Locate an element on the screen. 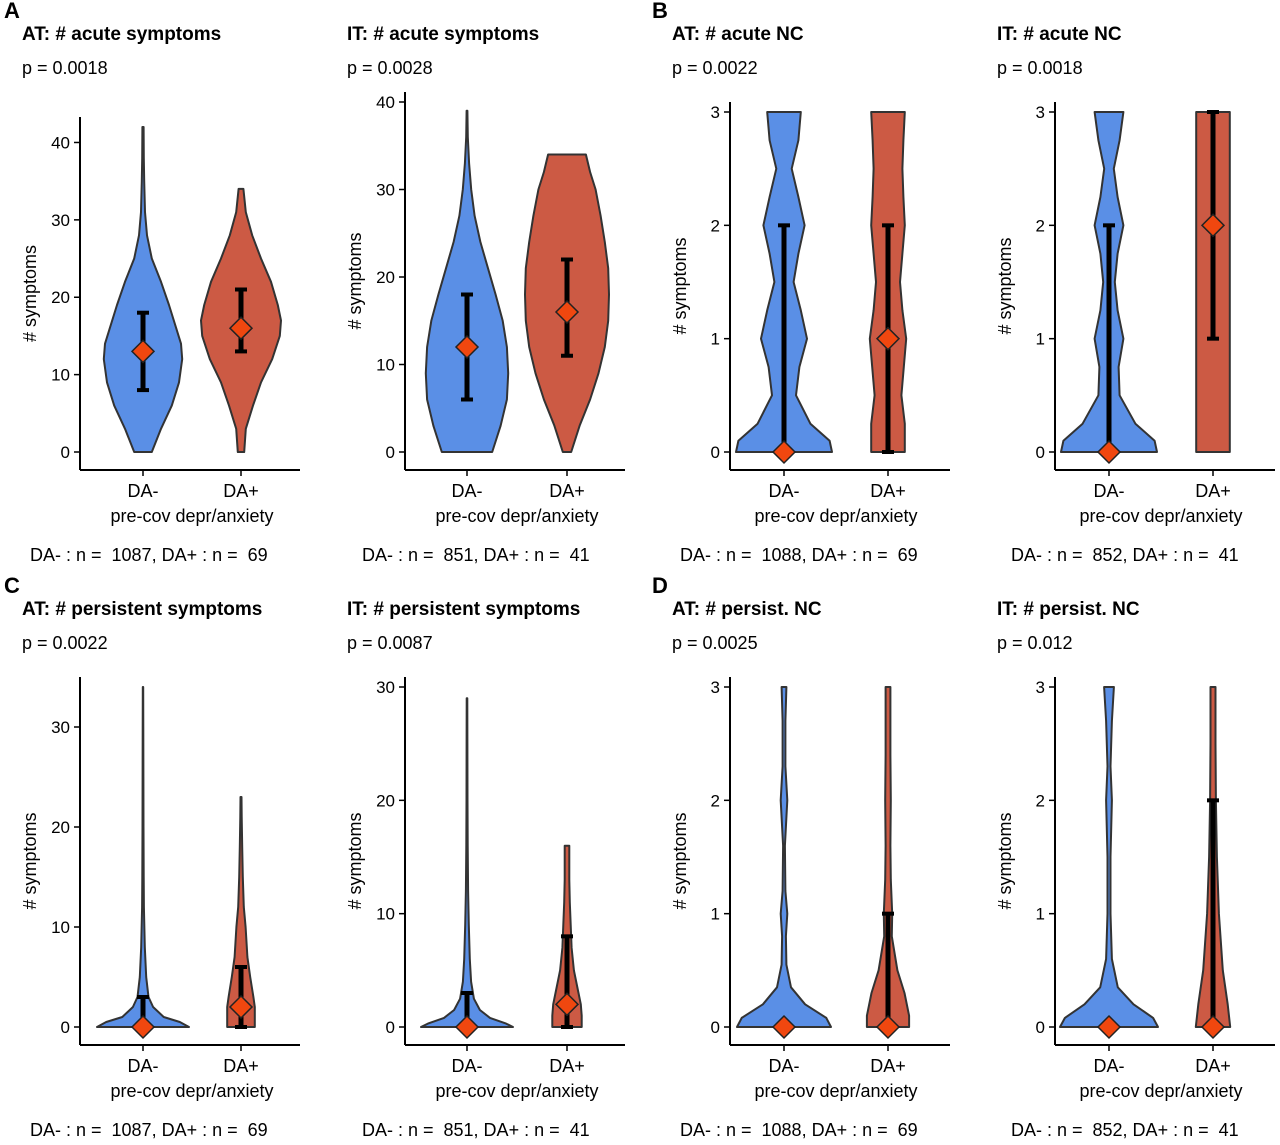 This screenshot has height=1145, width=1280. panel-letter-c: C is located at coordinates (12, 585).